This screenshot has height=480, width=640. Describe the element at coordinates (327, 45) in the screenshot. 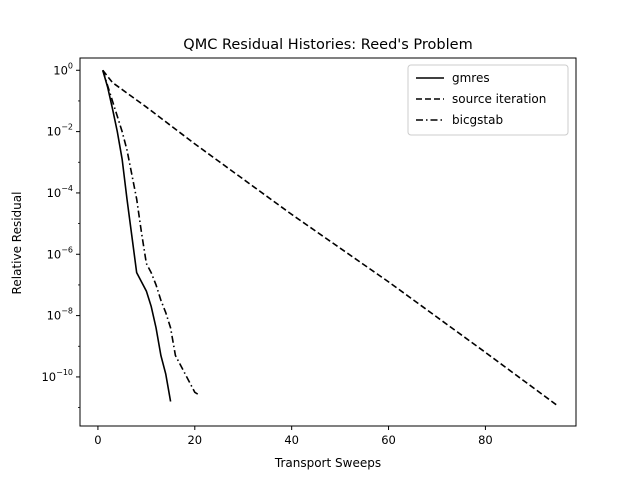

I see `chart-title: QMC Residual Histories: Reed's Problem` at that location.